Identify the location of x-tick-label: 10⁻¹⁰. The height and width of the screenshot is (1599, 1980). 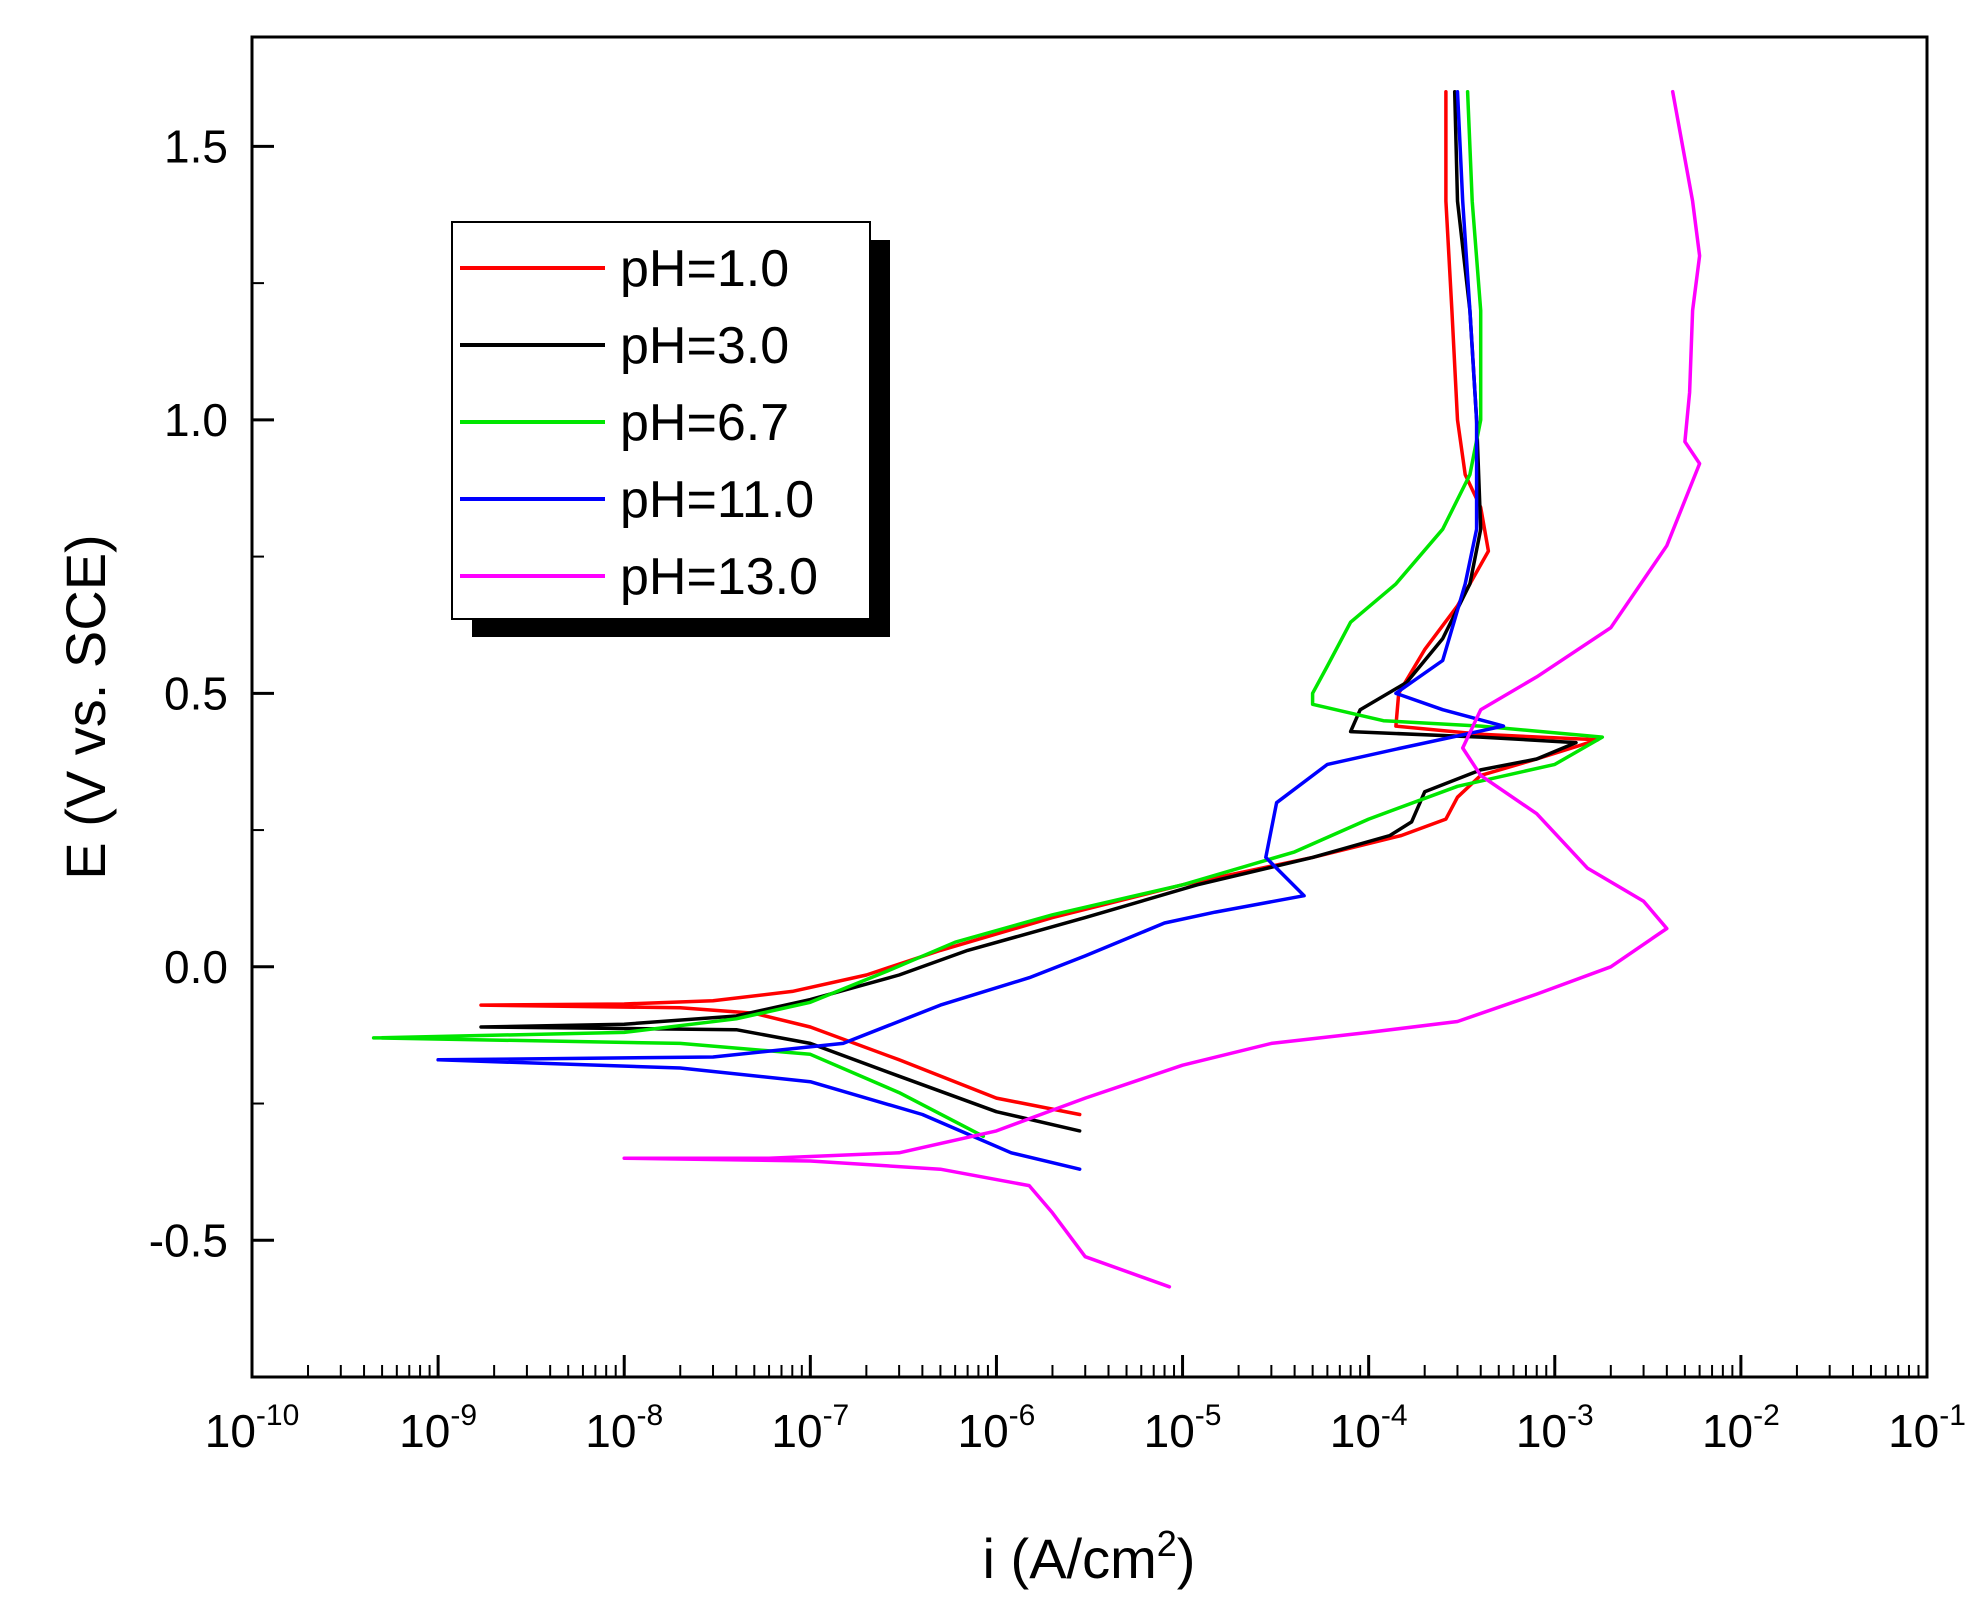
(252, 1428).